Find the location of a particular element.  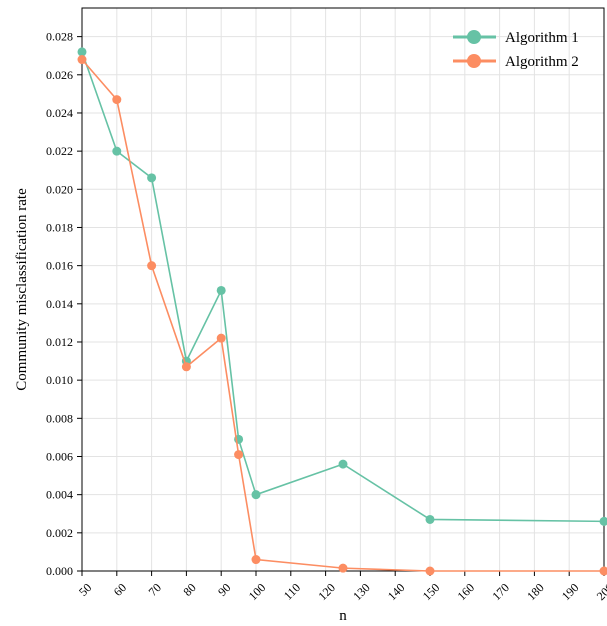

y-tick-label: 0.004 is located at coordinates (59, 495).